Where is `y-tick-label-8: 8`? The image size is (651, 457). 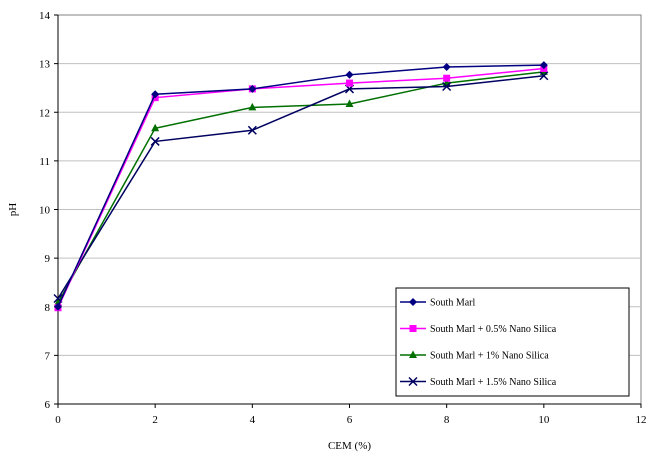
y-tick-label-8: 8 is located at coordinates (48, 308).